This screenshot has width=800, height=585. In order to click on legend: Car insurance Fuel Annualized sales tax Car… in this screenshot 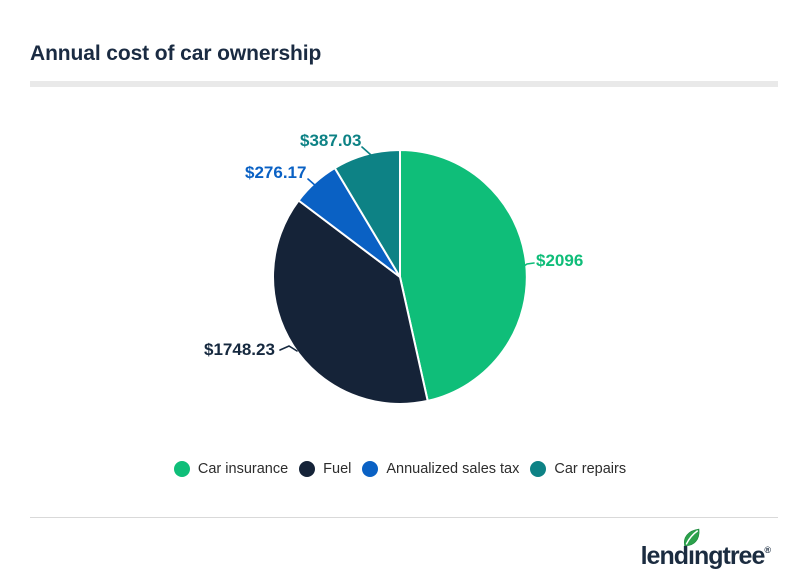, I will do `click(400, 469)`.